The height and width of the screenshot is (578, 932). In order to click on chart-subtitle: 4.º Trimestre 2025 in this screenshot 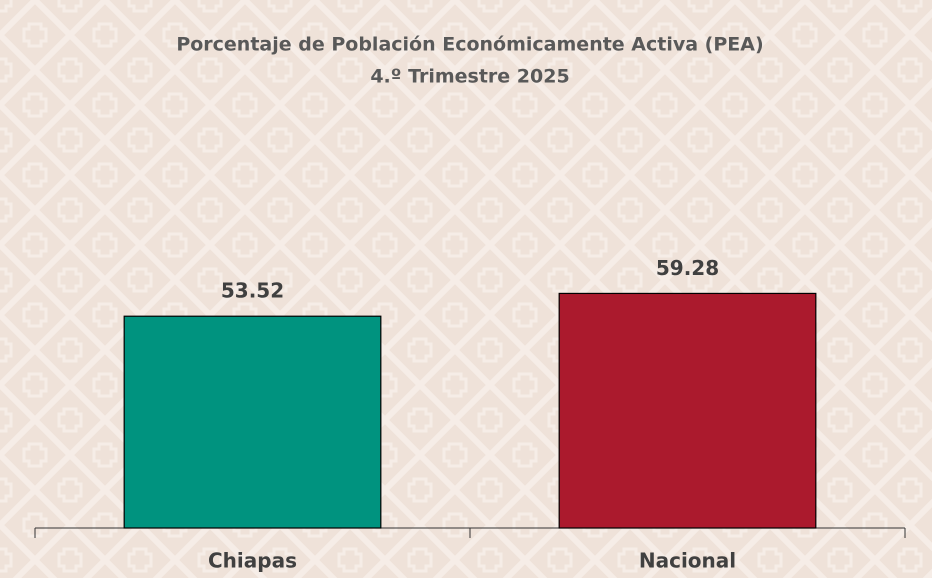, I will do `click(469, 77)`.